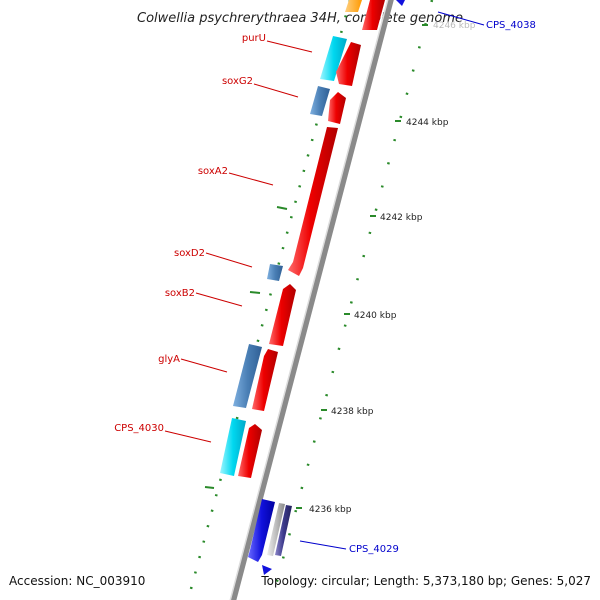  Describe the element at coordinates (275, 272) in the screenshot. I see `gene-blue-soxD2` at that location.